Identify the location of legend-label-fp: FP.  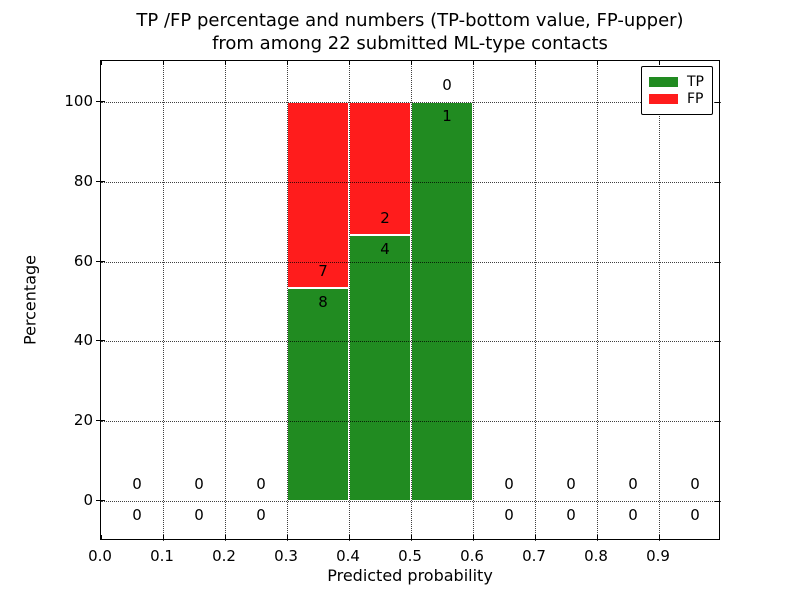
(695, 99).